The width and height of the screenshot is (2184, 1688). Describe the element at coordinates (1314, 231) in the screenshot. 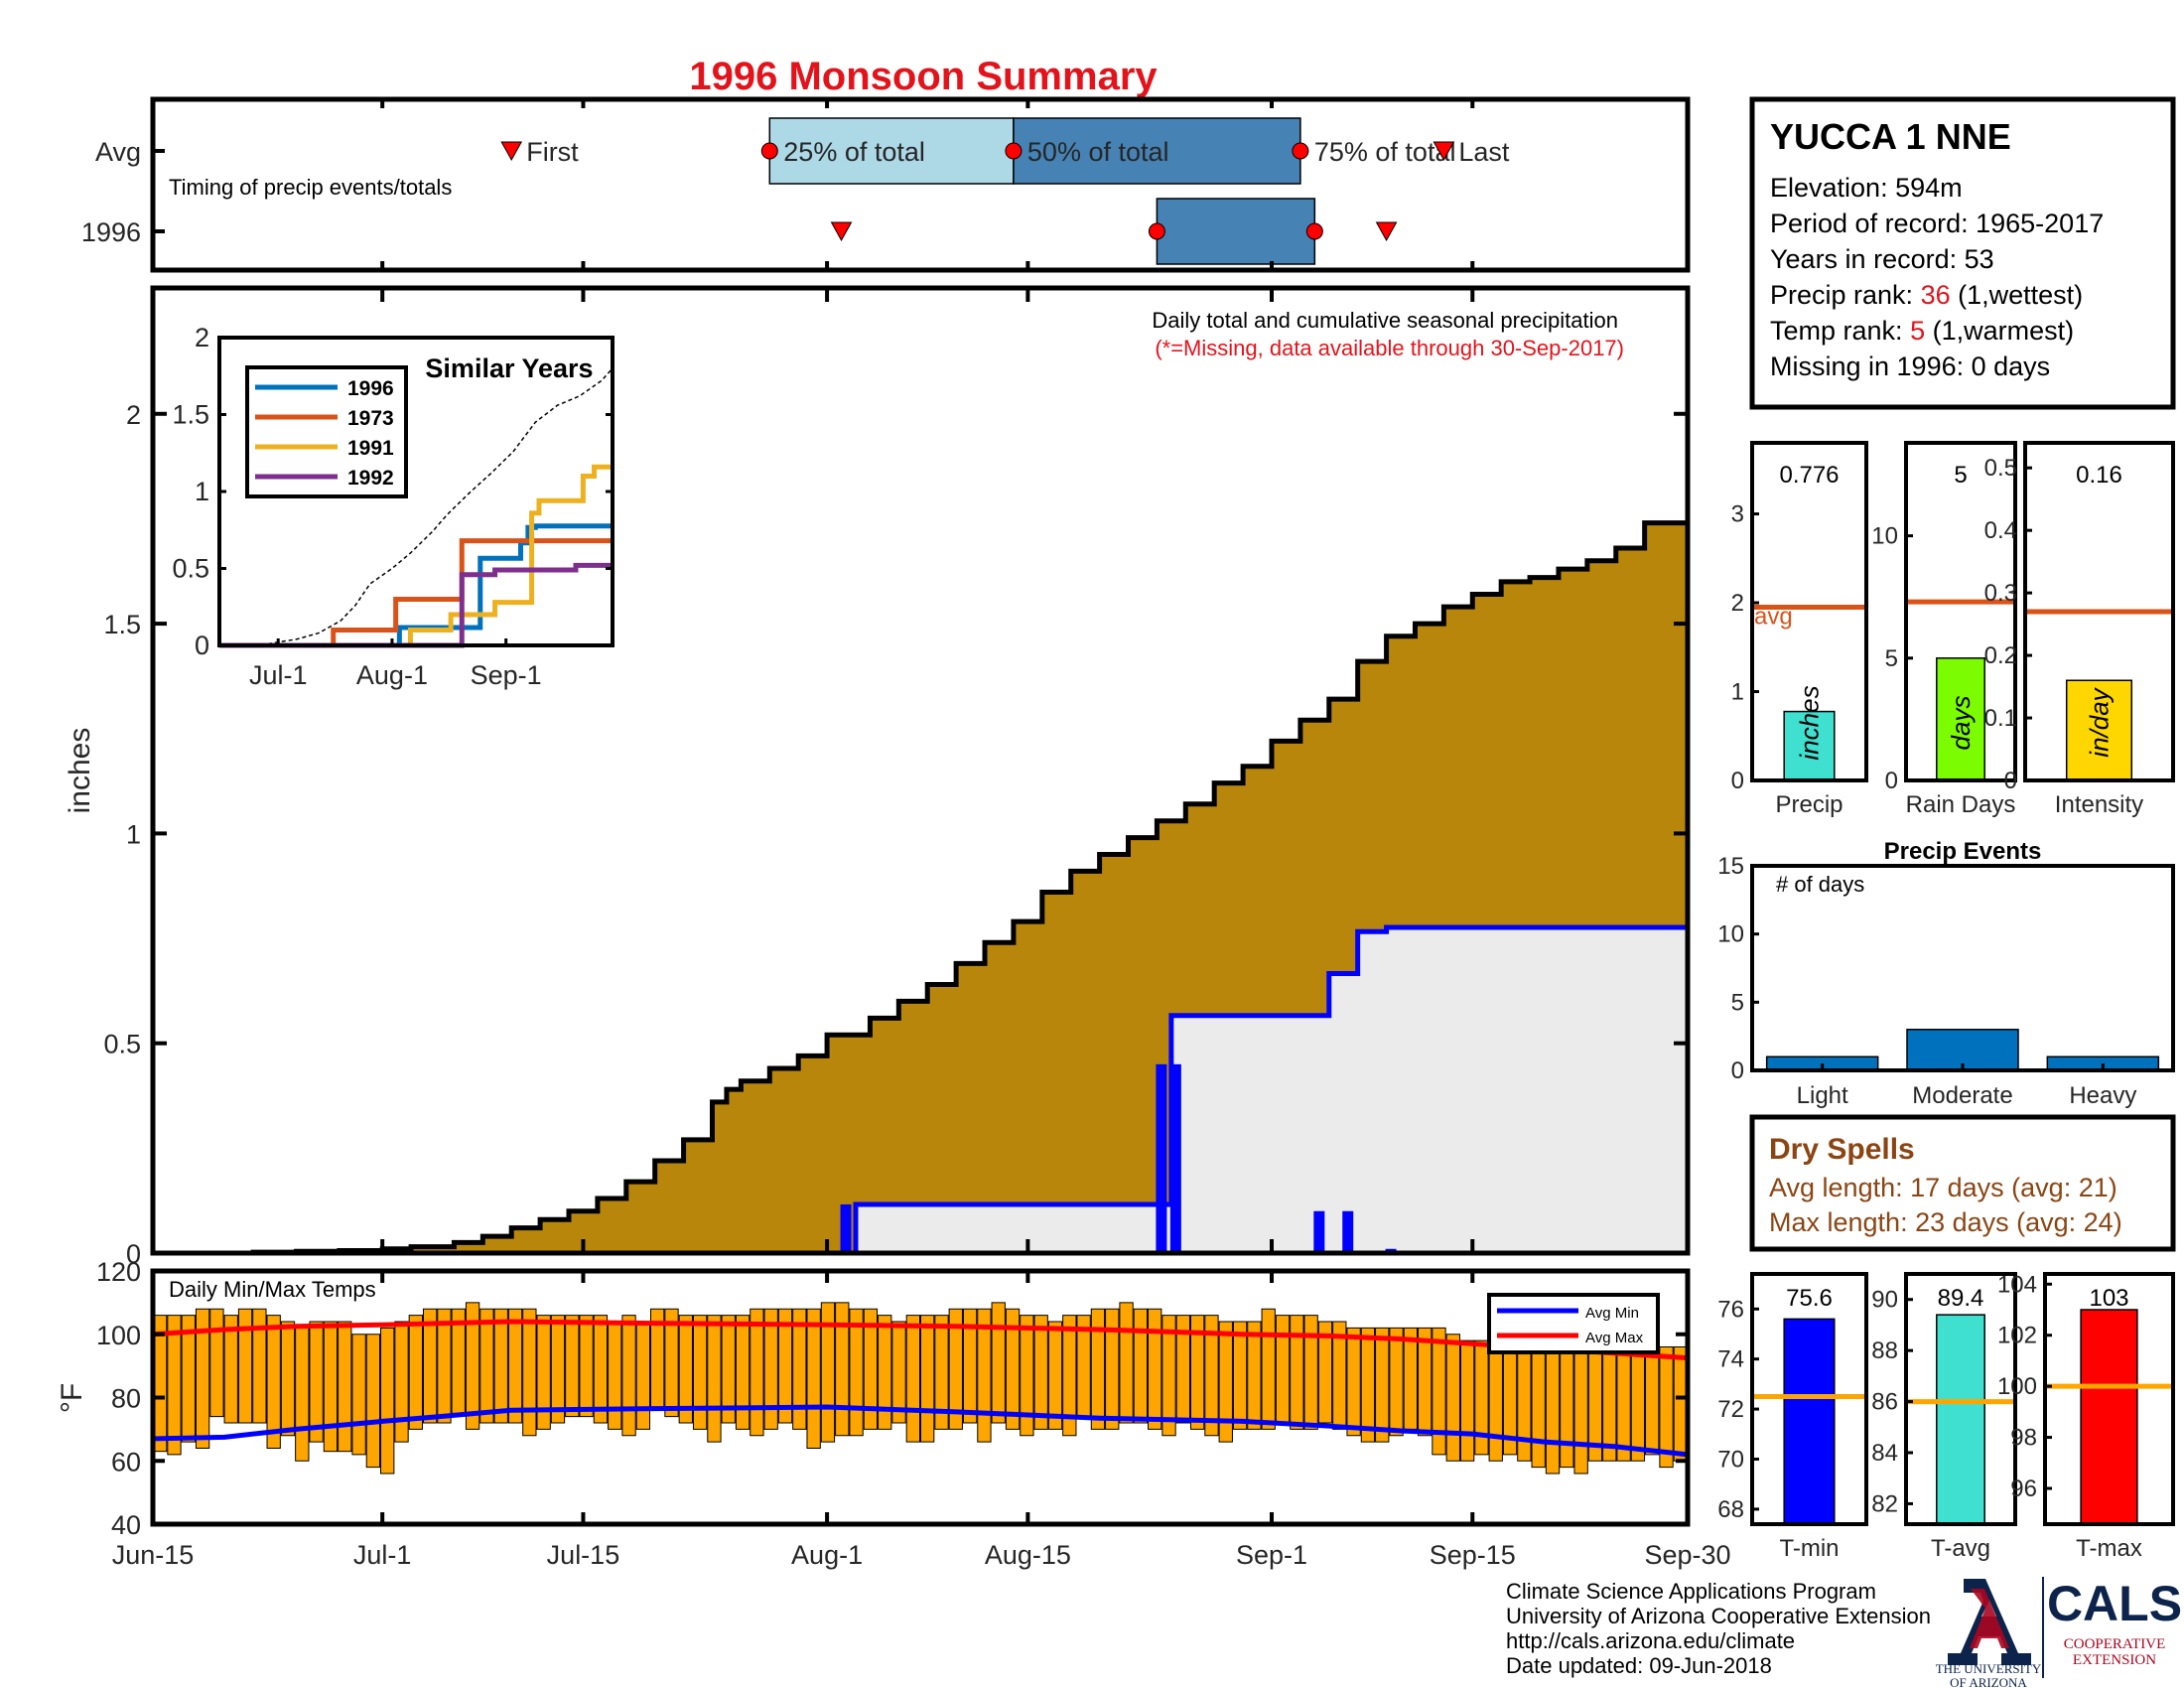

I see `year-75-marker` at that location.